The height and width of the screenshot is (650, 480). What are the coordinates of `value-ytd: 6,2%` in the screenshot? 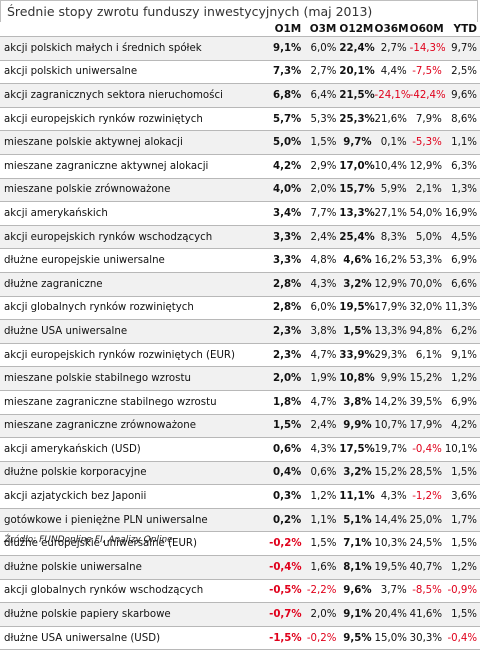 It's located at (462, 331).